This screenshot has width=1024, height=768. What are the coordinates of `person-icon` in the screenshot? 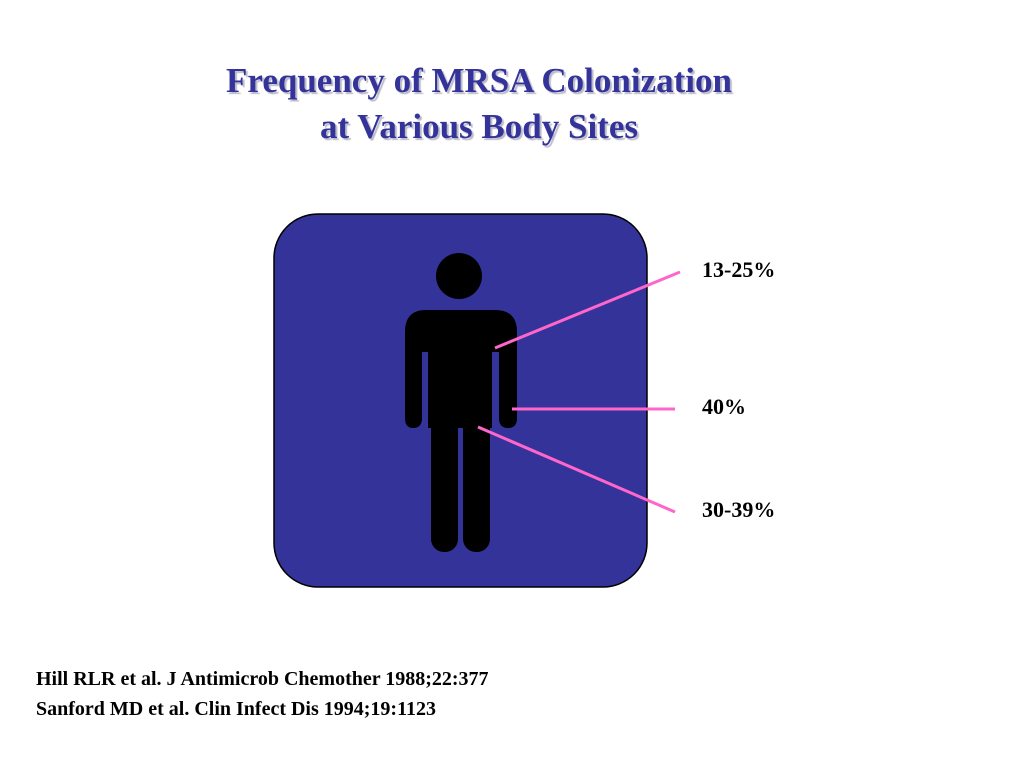 It's located at (461, 402).